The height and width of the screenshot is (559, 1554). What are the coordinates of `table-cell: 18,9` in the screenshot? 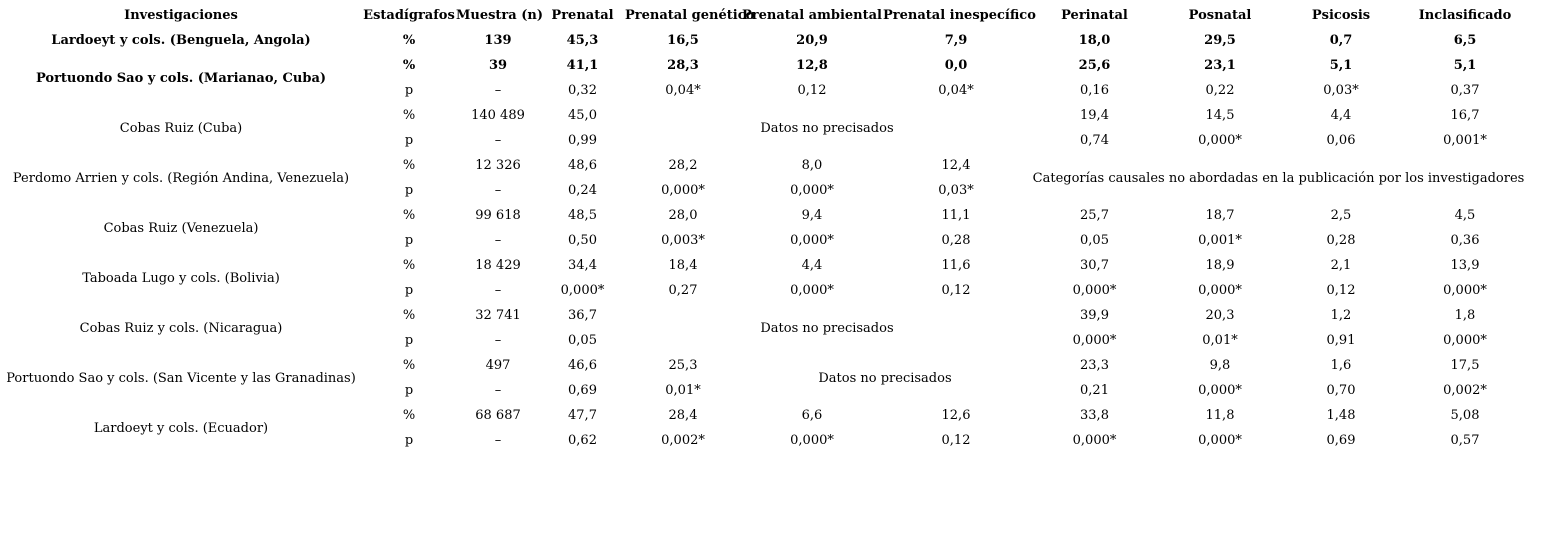 It's located at (1220, 266).